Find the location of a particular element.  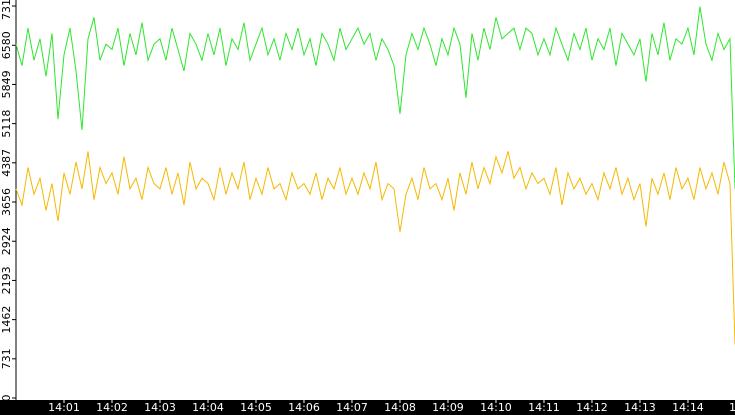

y-tick-label: 7312 is located at coordinates (6, 10).